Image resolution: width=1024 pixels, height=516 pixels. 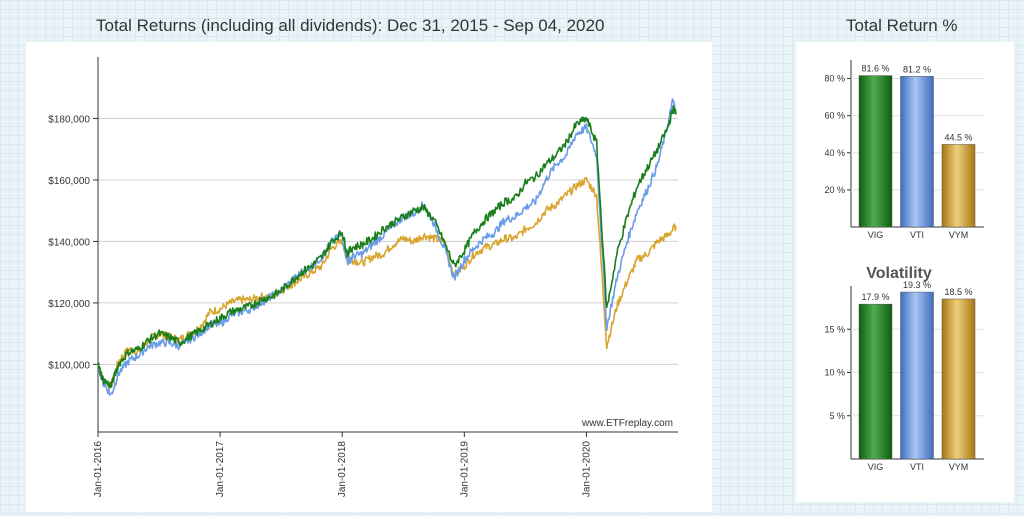 I want to click on x-tick-label: Jan-01-2017, so click(x=220, y=469).